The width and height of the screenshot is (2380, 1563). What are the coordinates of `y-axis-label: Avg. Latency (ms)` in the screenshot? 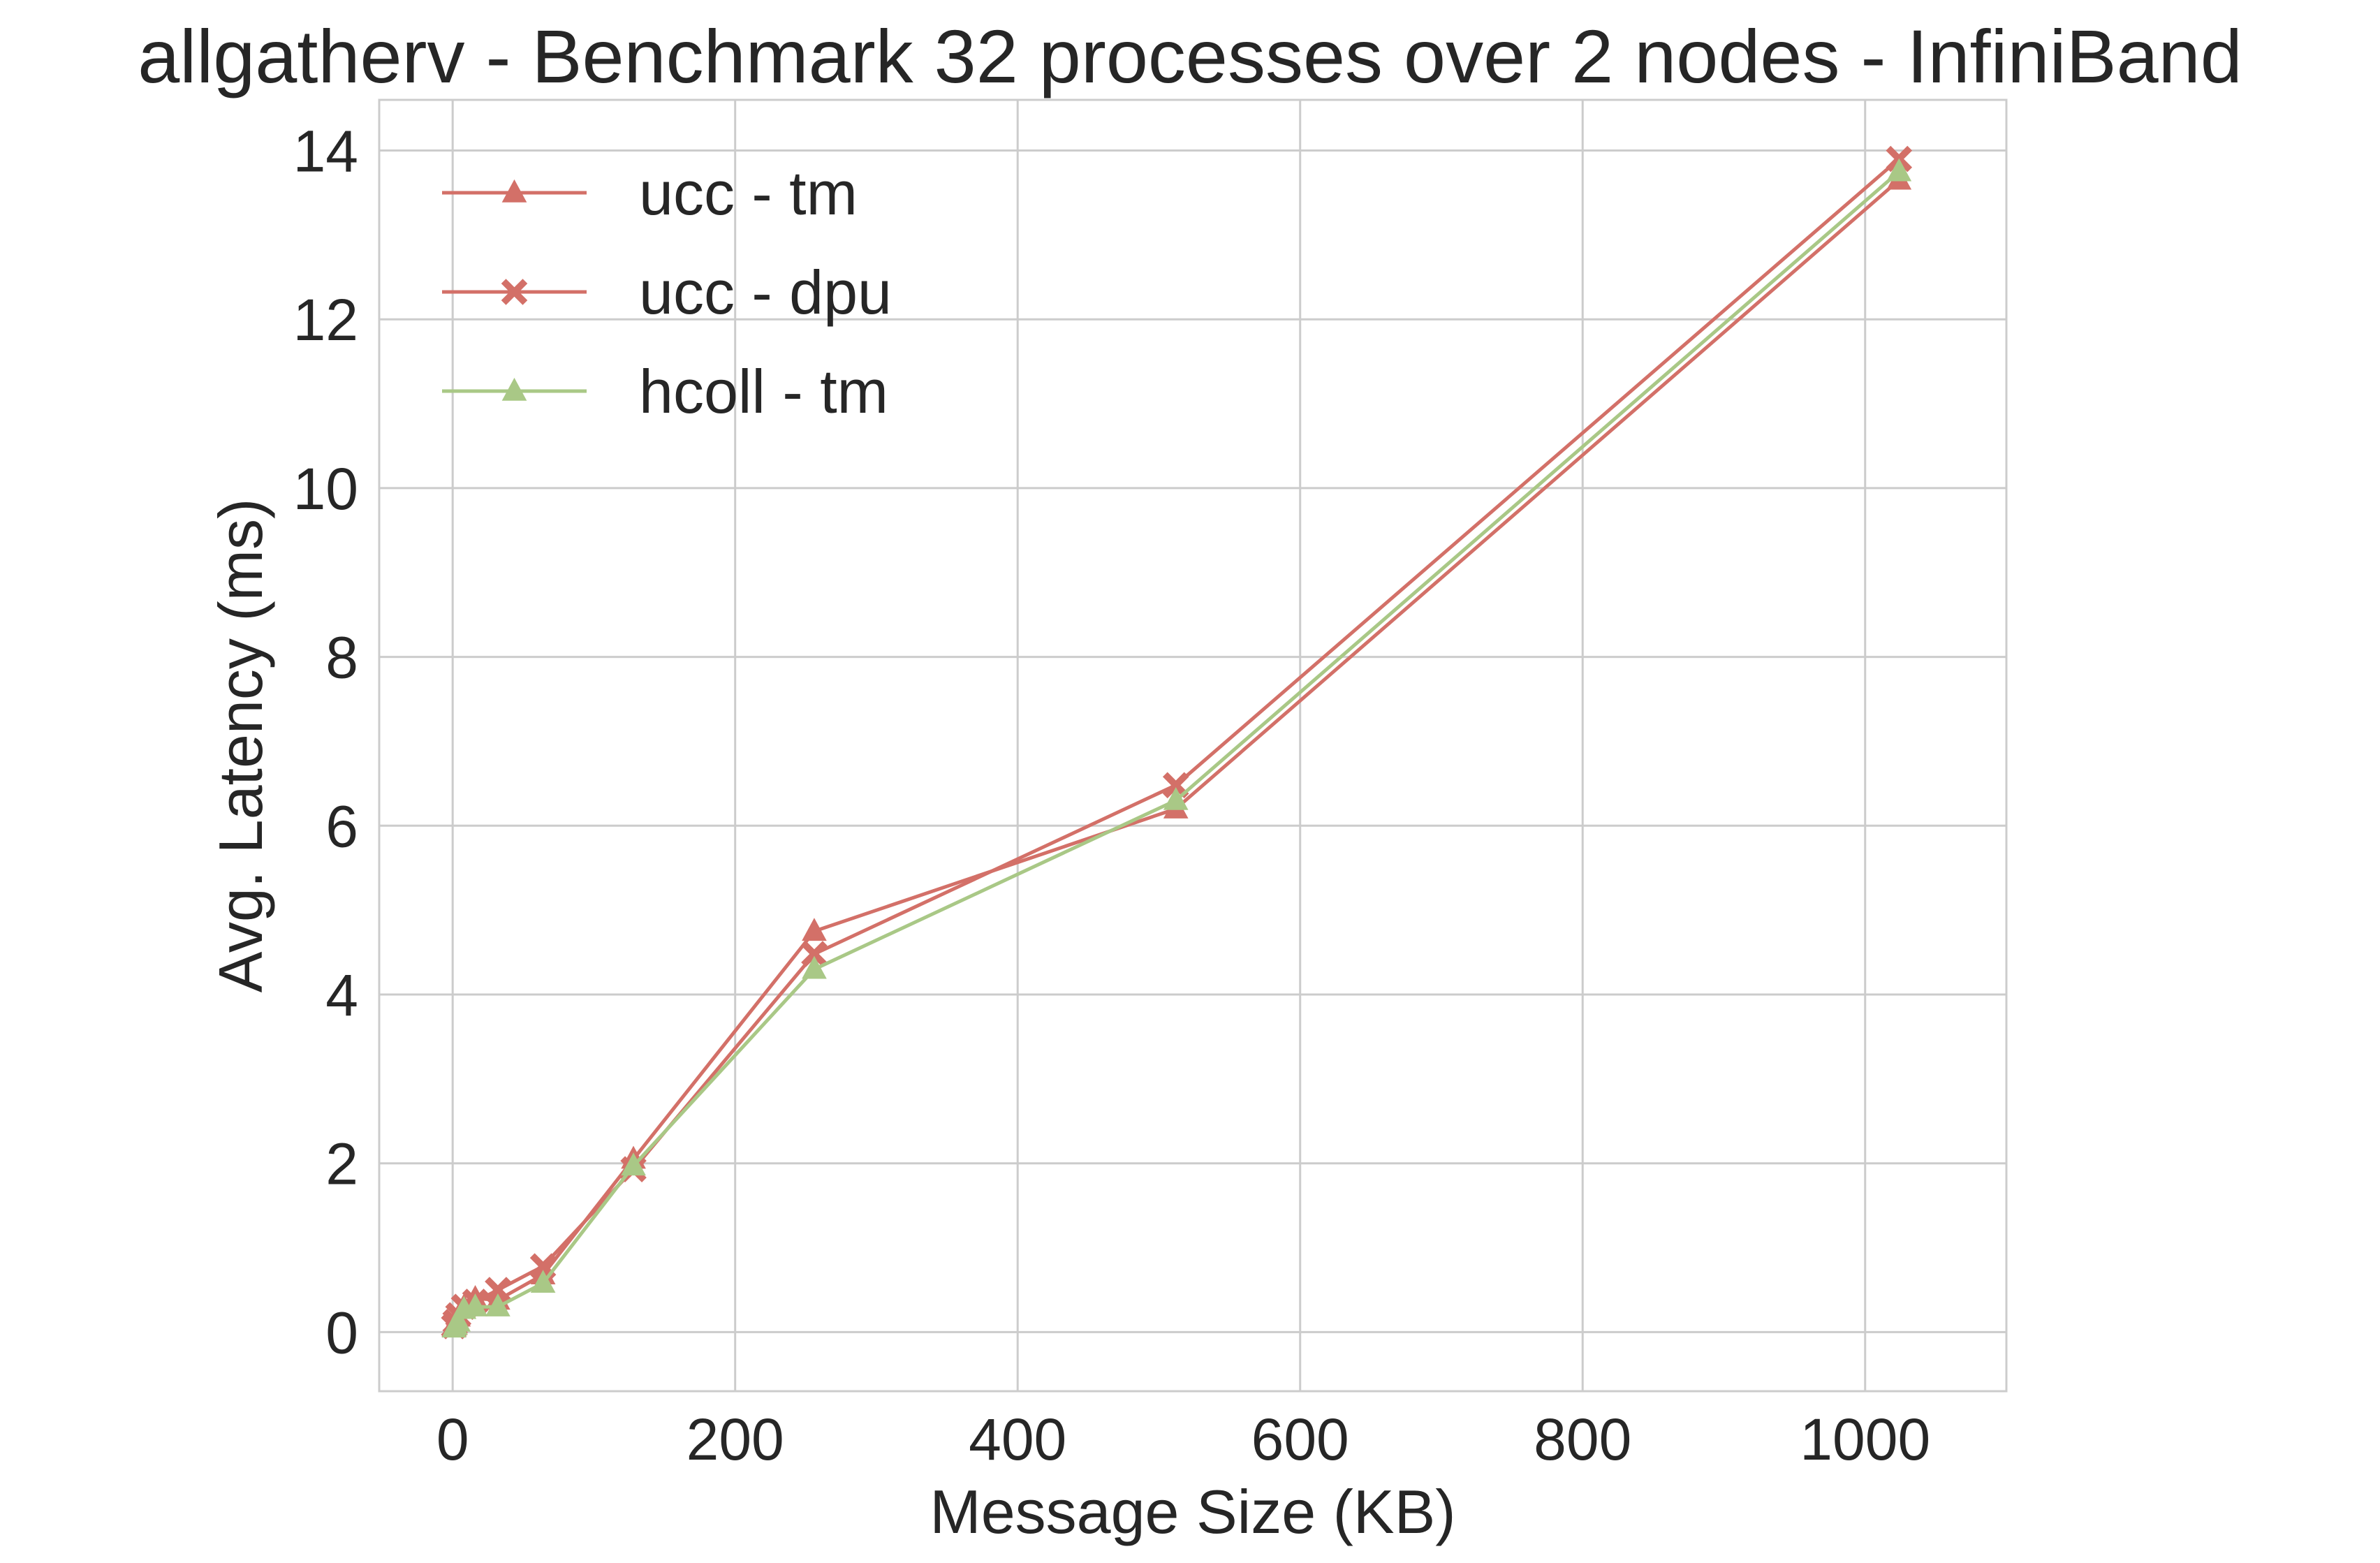 It's located at (241, 746).